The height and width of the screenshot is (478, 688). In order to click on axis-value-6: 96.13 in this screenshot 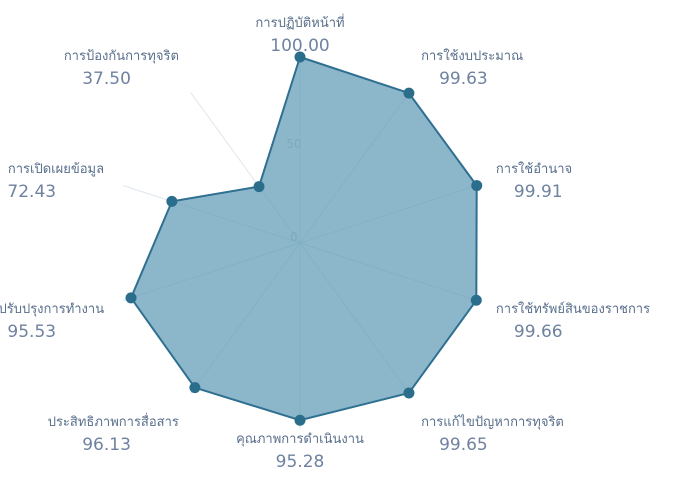, I will do `click(106, 445)`.